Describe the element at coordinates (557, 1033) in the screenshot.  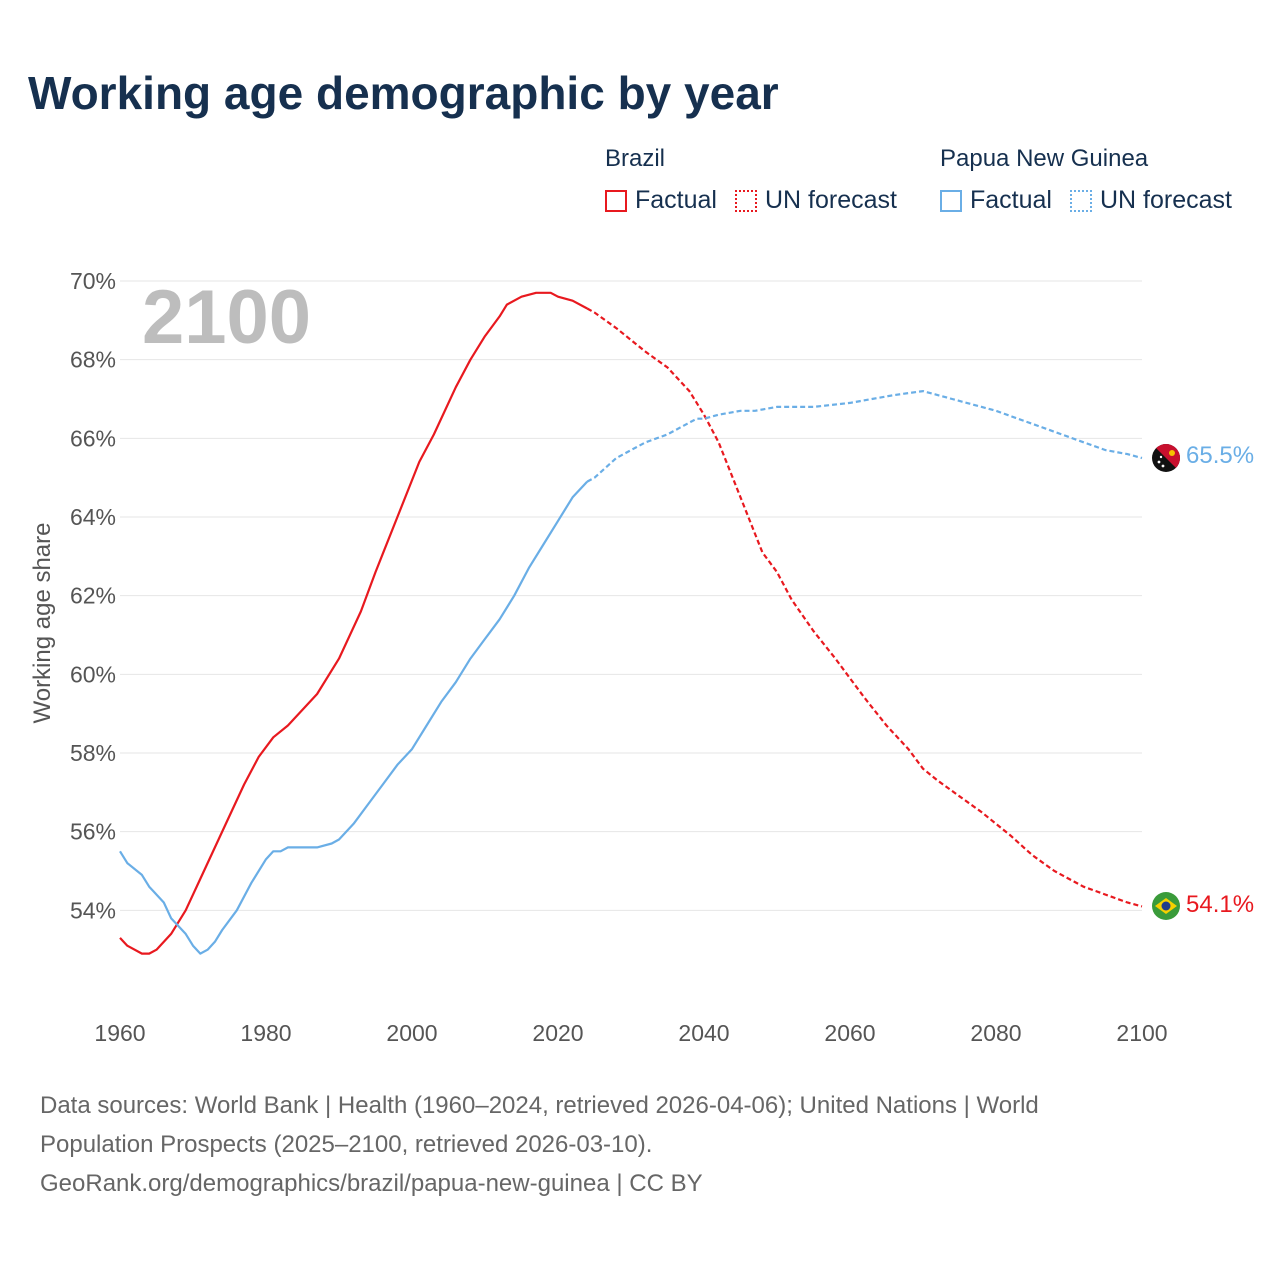
I see `x-tick-label: 2020` at that location.